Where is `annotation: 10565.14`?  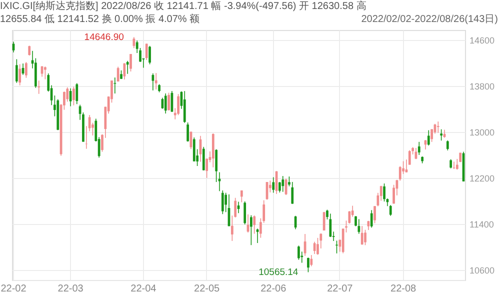
annotation: 10565.14 is located at coordinates (278, 272).